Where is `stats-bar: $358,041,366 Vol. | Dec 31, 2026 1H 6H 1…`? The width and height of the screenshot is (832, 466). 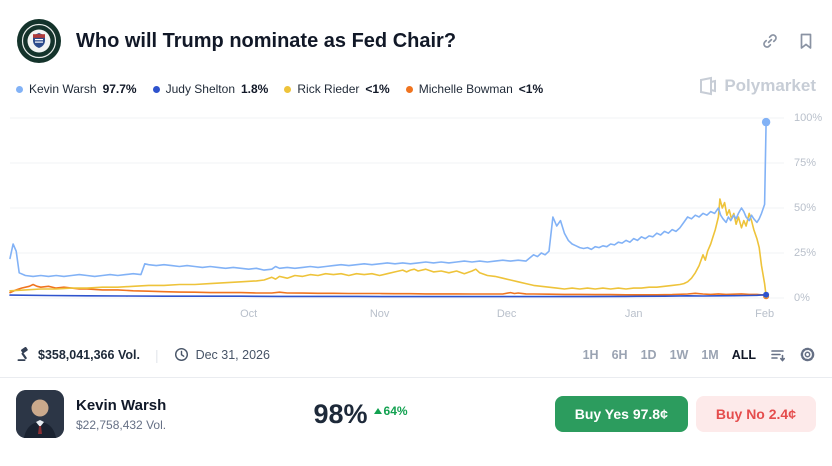 stats-bar: $358,041,366 Vol. | Dec 31, 2026 1H 6H 1… is located at coordinates (416, 354).